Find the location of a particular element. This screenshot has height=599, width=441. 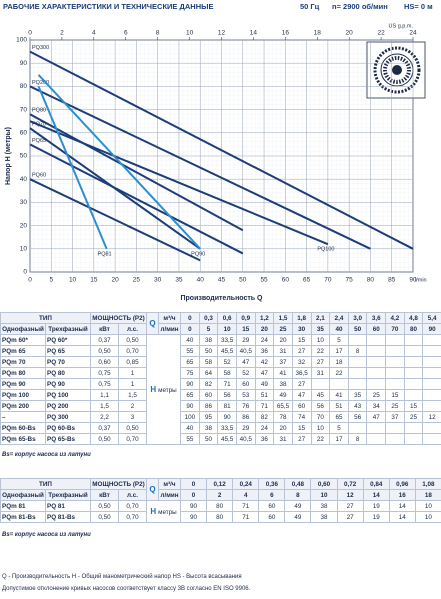

header-cell: Q is located at coordinates (153, 489).